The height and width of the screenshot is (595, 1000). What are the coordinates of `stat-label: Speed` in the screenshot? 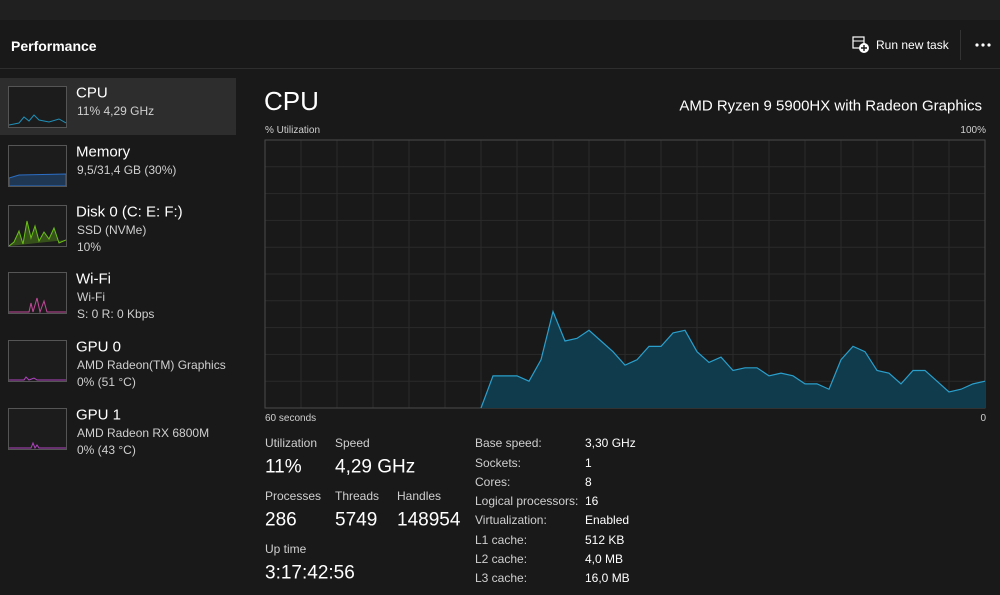 It's located at (352, 443).